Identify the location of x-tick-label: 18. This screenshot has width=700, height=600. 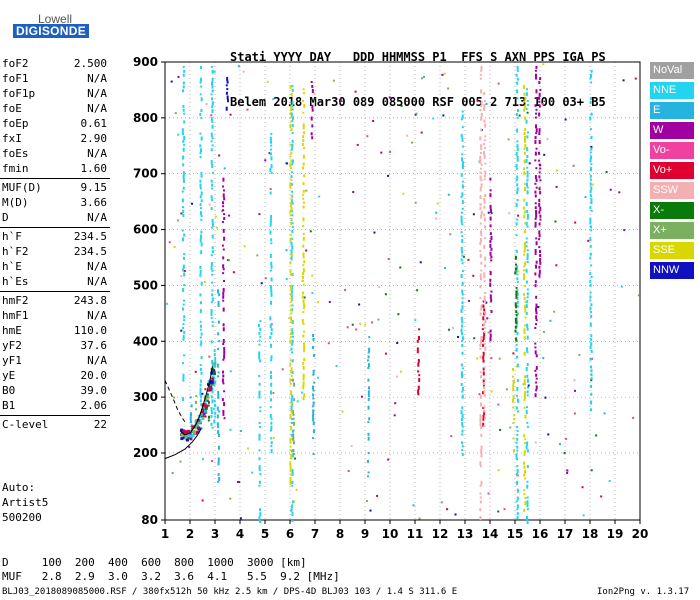
(590, 534).